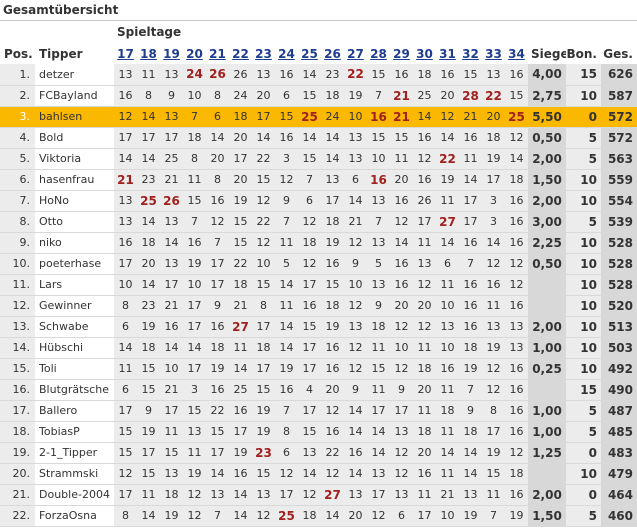 The image size is (637, 529). Describe the element at coordinates (583, 390) in the screenshot. I see `bonus-cell: 15` at that location.